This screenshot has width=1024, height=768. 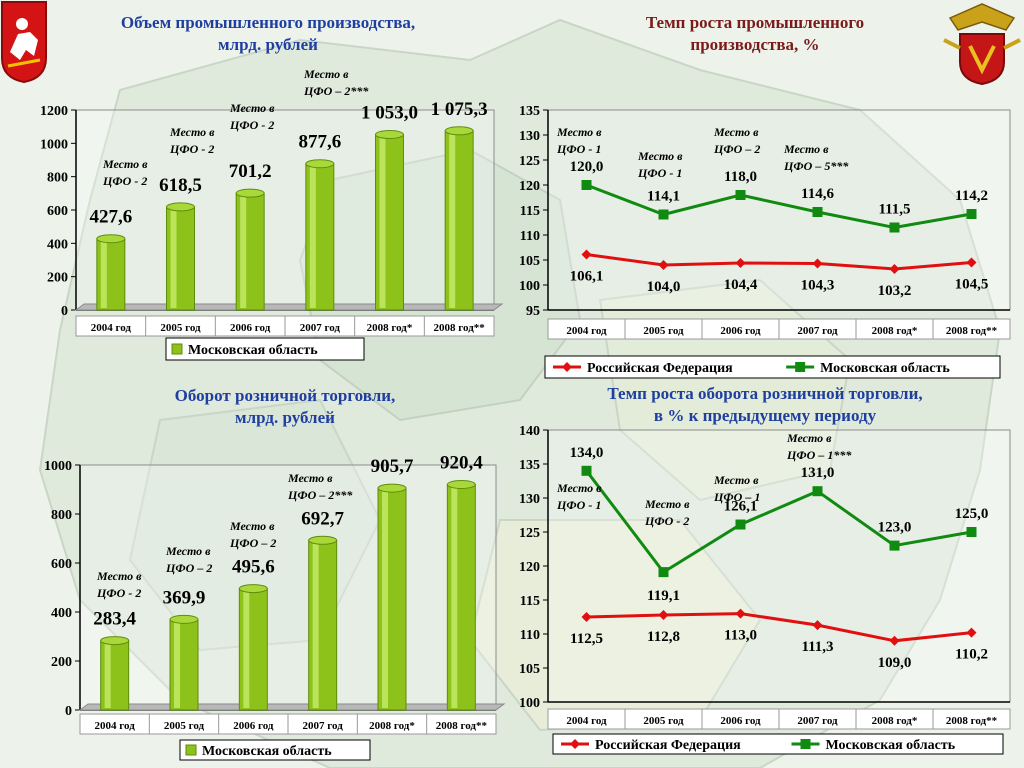 What do you see at coordinates (319, 142) in the screenshot?
I see `c1-value-label: 877,6` at bounding box center [319, 142].